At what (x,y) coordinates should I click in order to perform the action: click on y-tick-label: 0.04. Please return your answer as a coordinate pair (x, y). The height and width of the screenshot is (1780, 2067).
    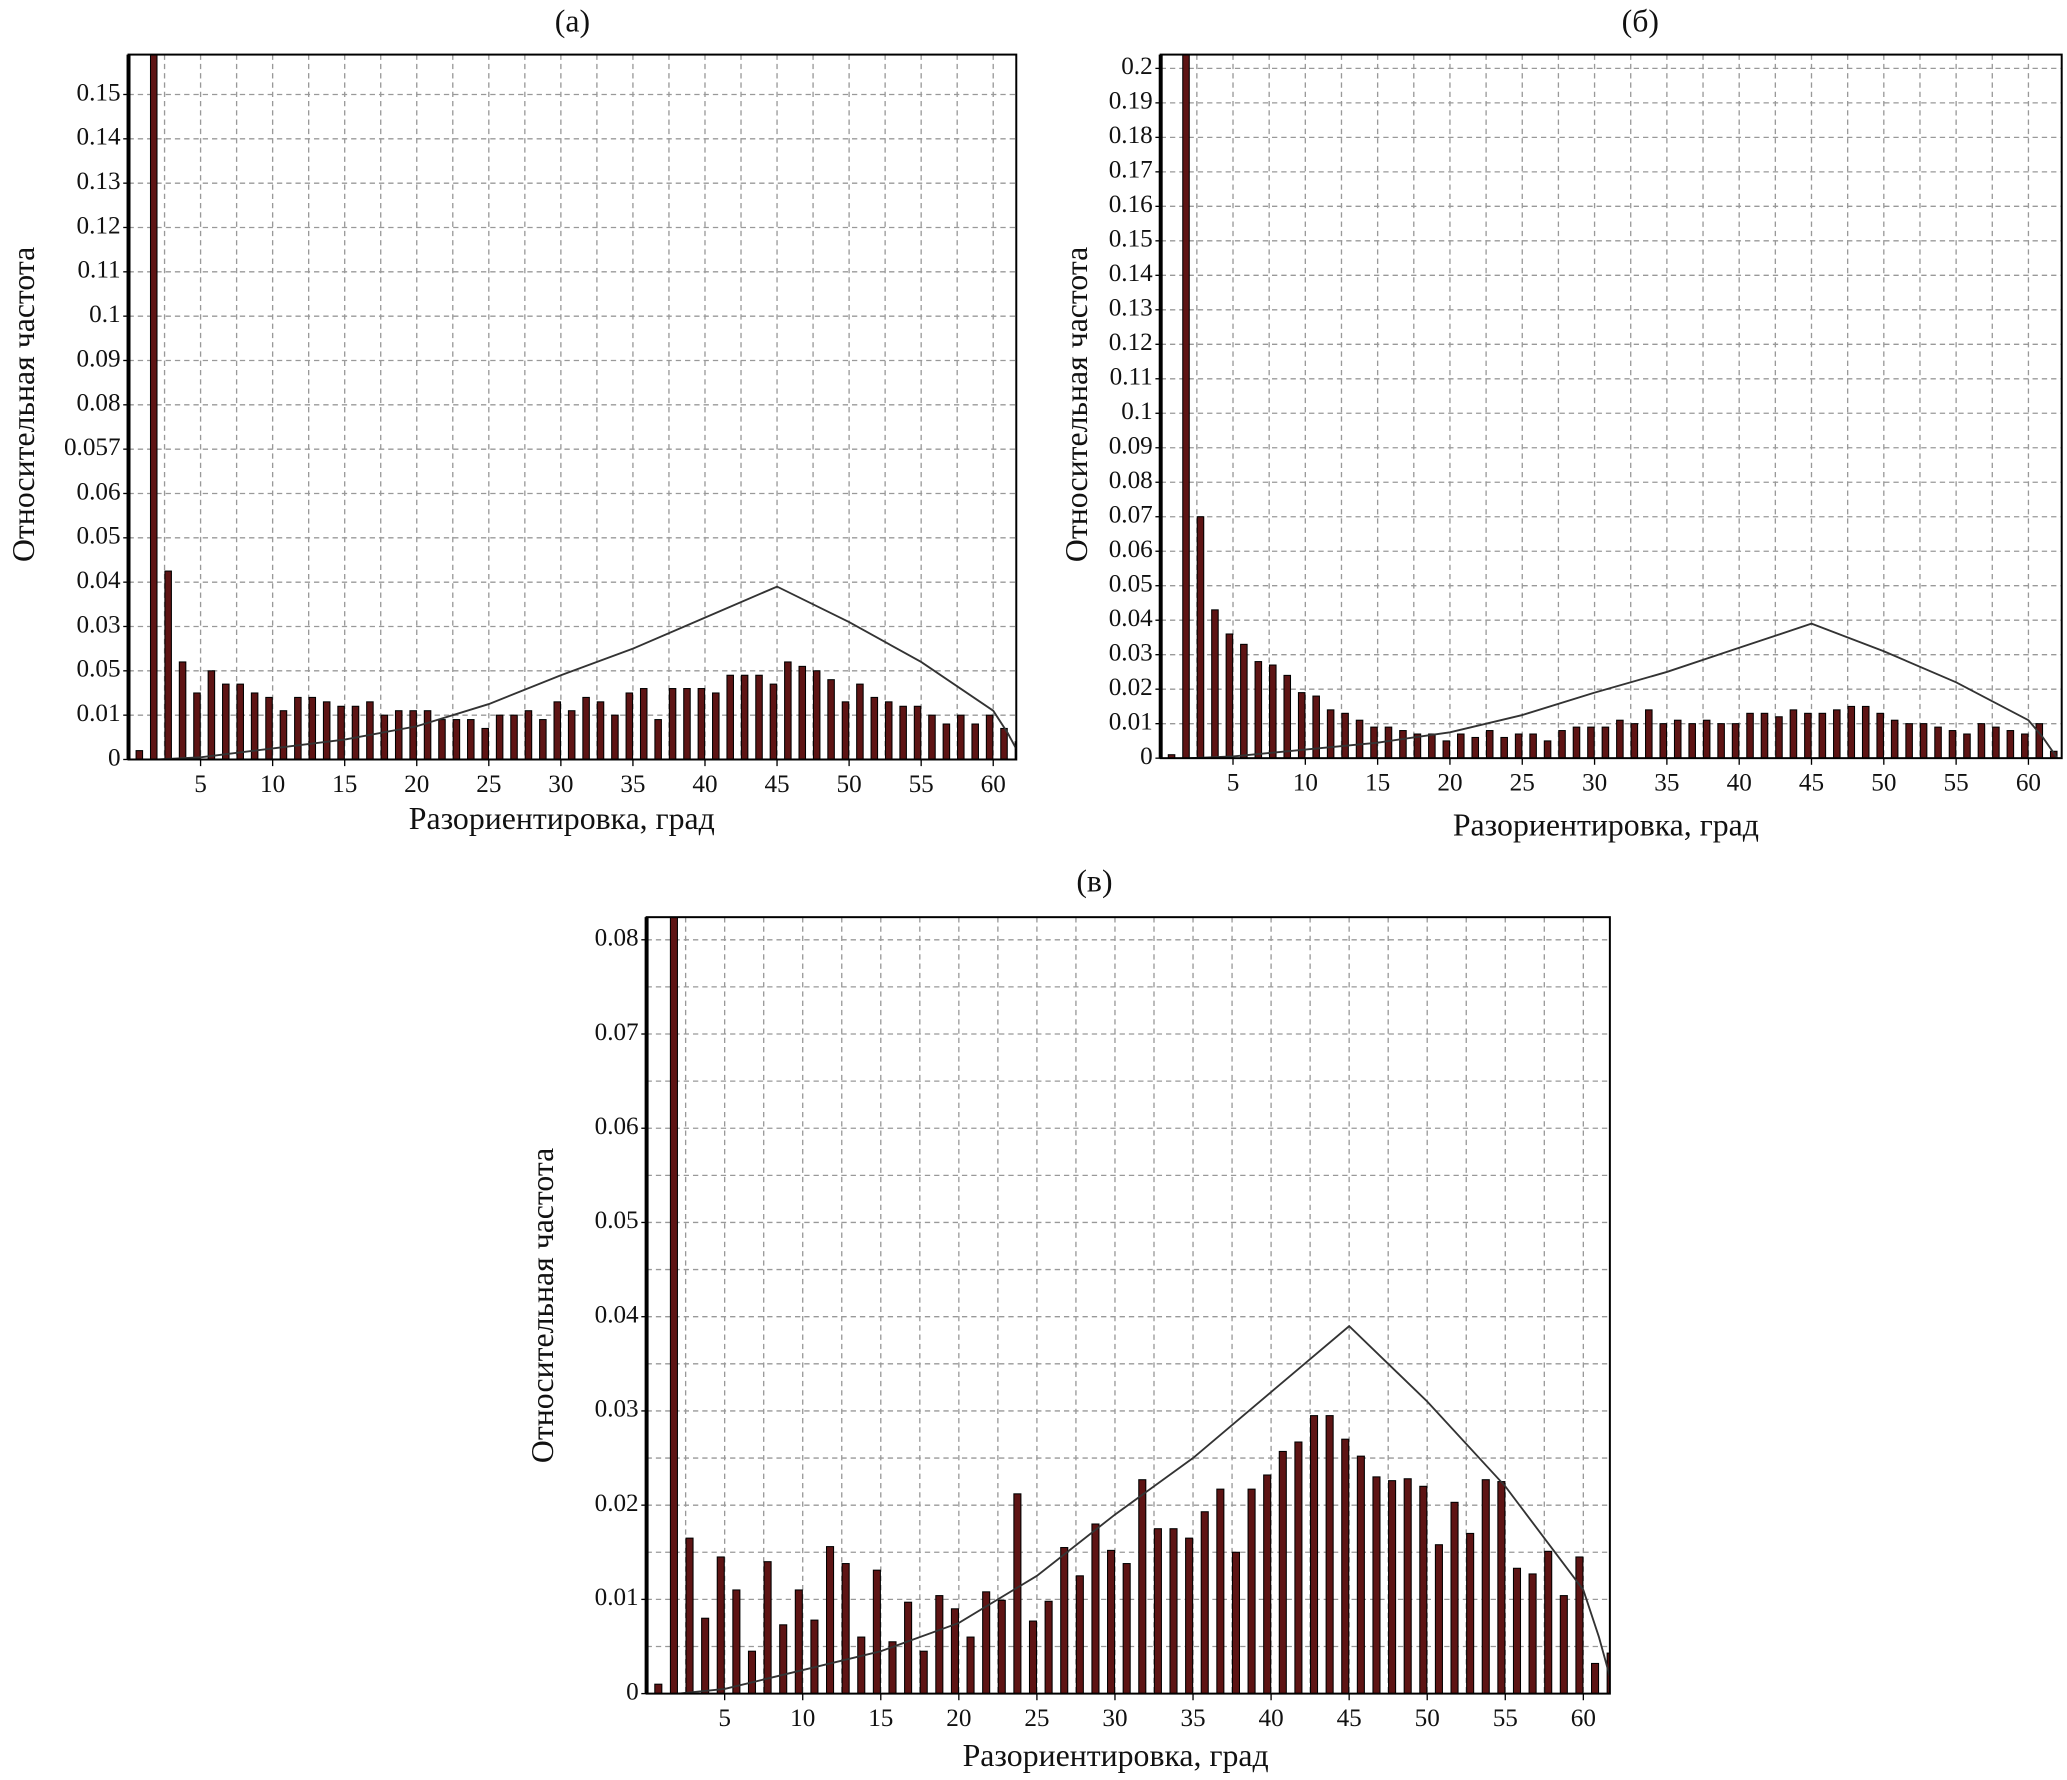
    Looking at the image, I should click on (99, 580).